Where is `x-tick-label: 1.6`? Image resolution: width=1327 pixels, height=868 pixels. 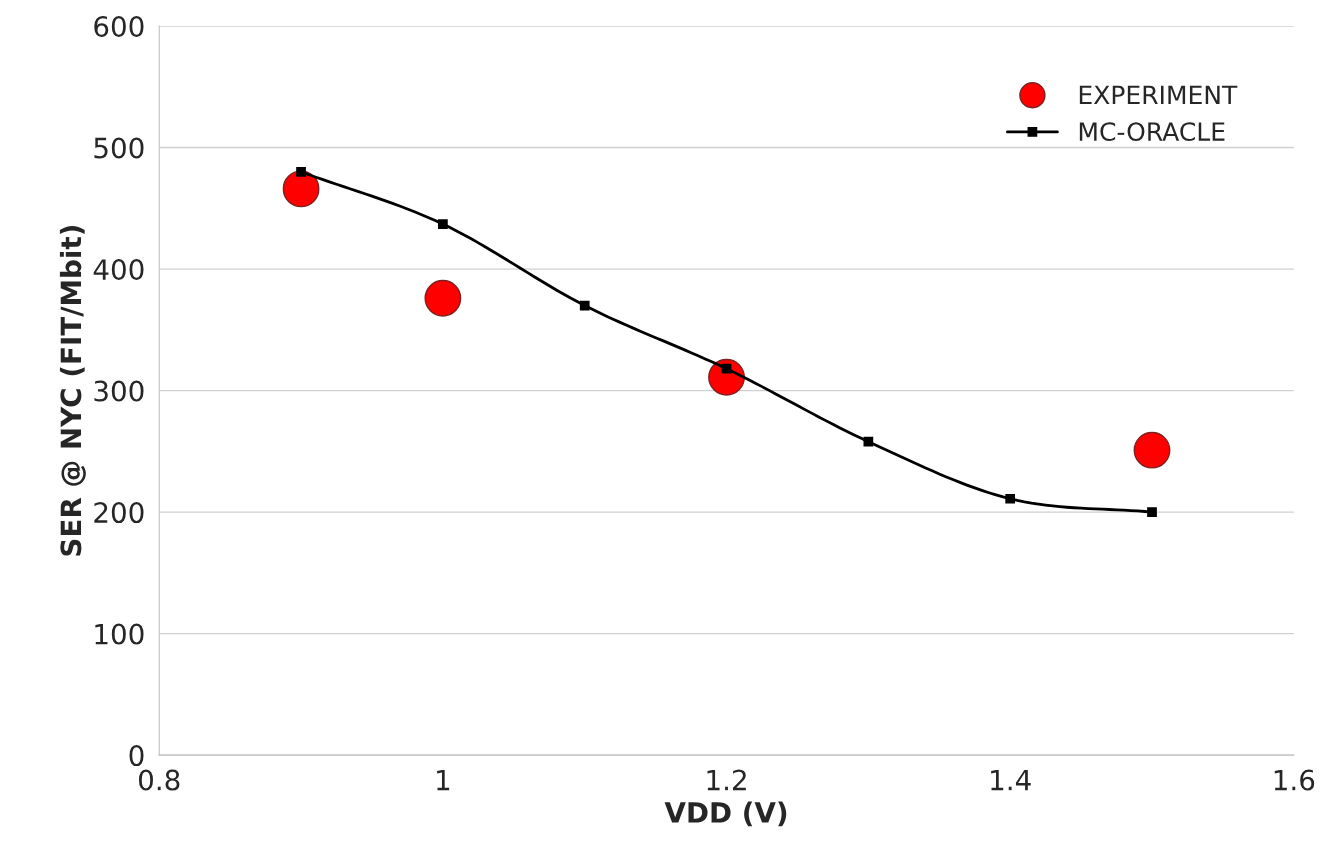 x-tick-label: 1.6 is located at coordinates (1294, 780).